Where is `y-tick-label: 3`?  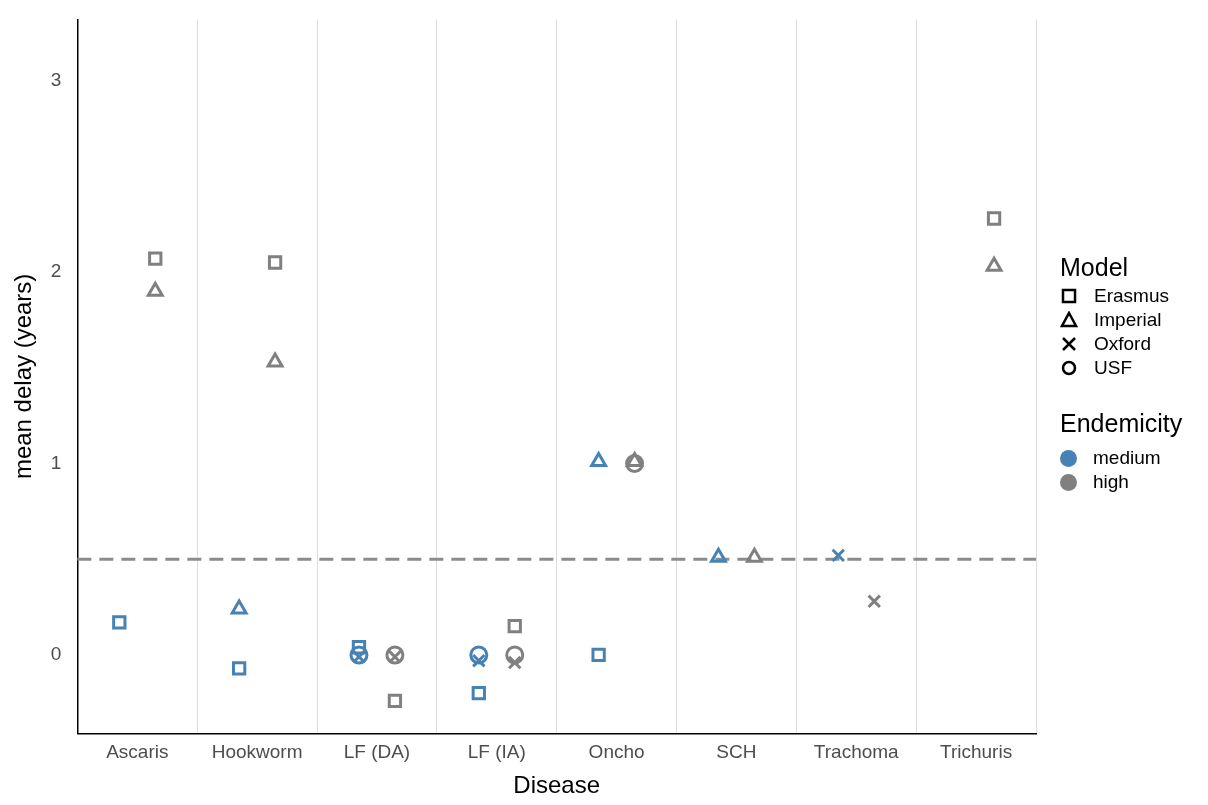
y-tick-label: 3 is located at coordinates (56, 79).